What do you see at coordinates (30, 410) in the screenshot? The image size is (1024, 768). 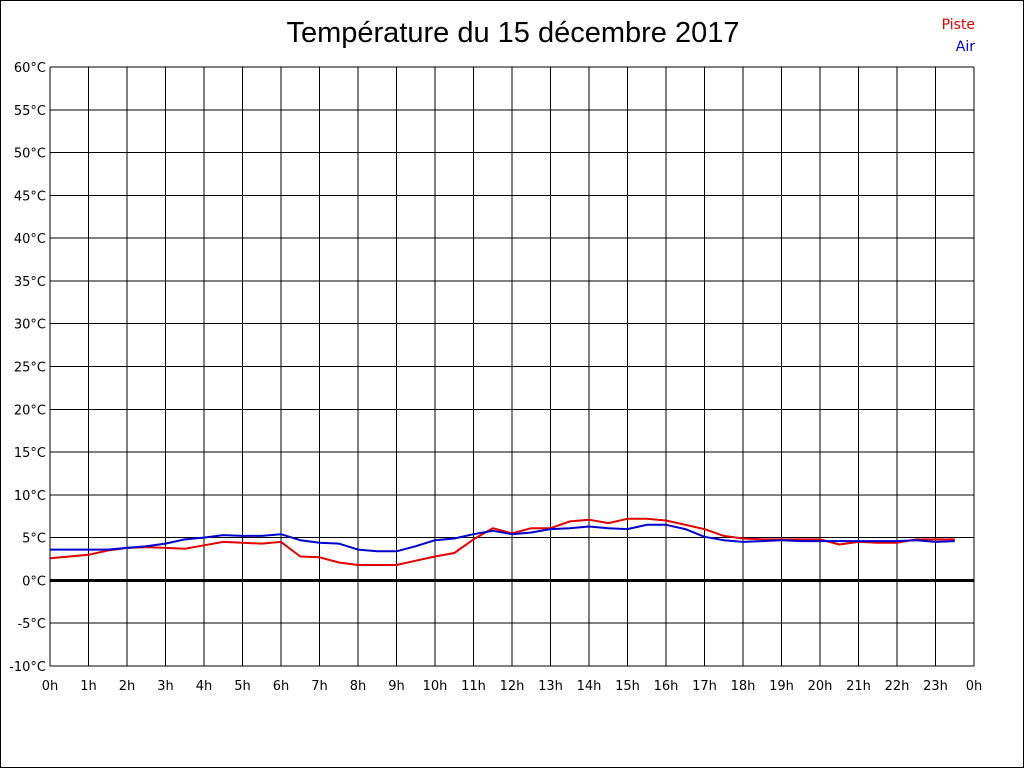 I see `y-tick-label: 20°C` at bounding box center [30, 410].